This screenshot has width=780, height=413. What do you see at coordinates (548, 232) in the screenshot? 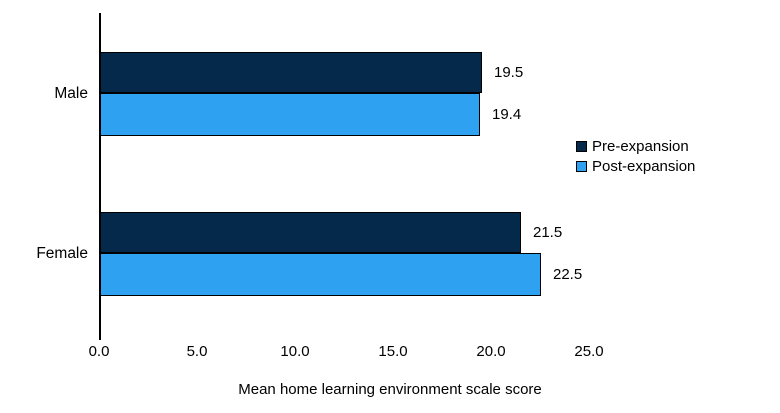
I see `value-label-female-pre-expansion: 21.5` at bounding box center [548, 232].